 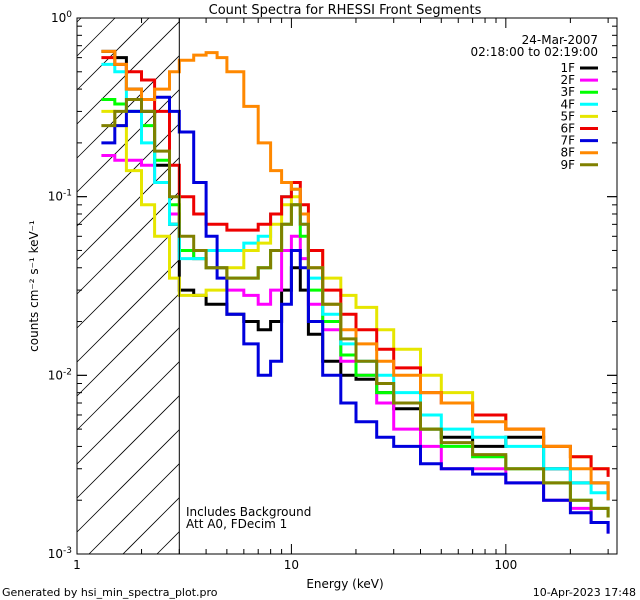 I want to click on y-tick-exponent: -2, so click(x=67, y=372).